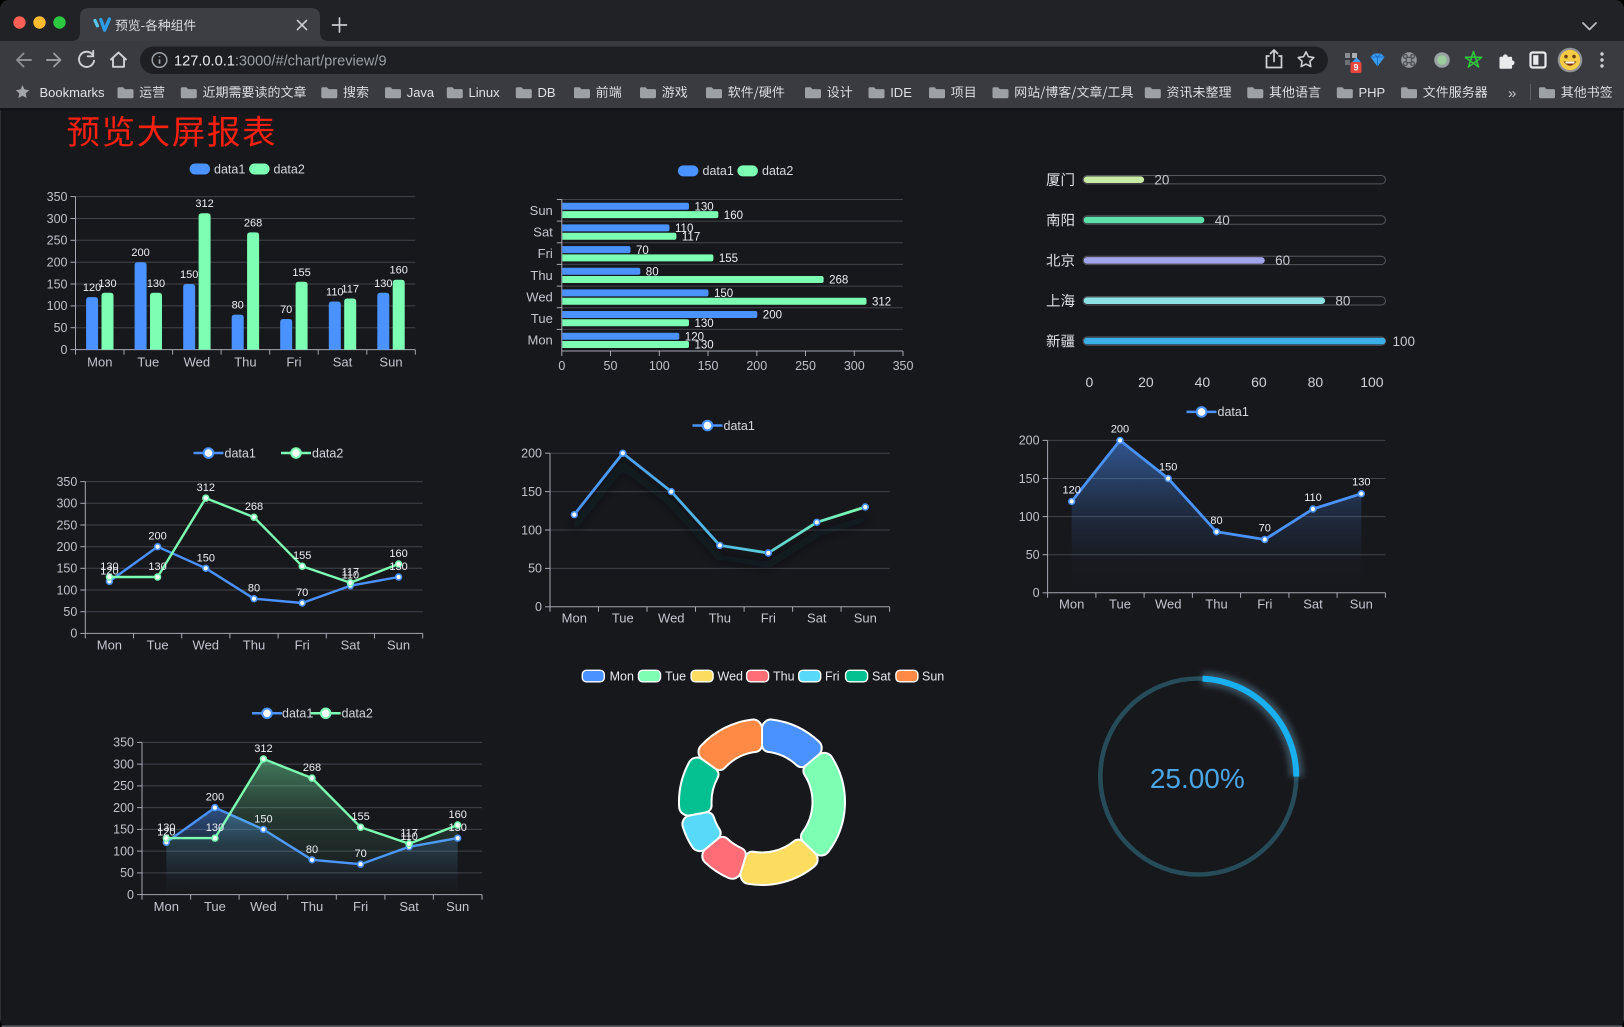  What do you see at coordinates (73, 92) in the screenshot?
I see `svg-text: Bookmarks` at bounding box center [73, 92].